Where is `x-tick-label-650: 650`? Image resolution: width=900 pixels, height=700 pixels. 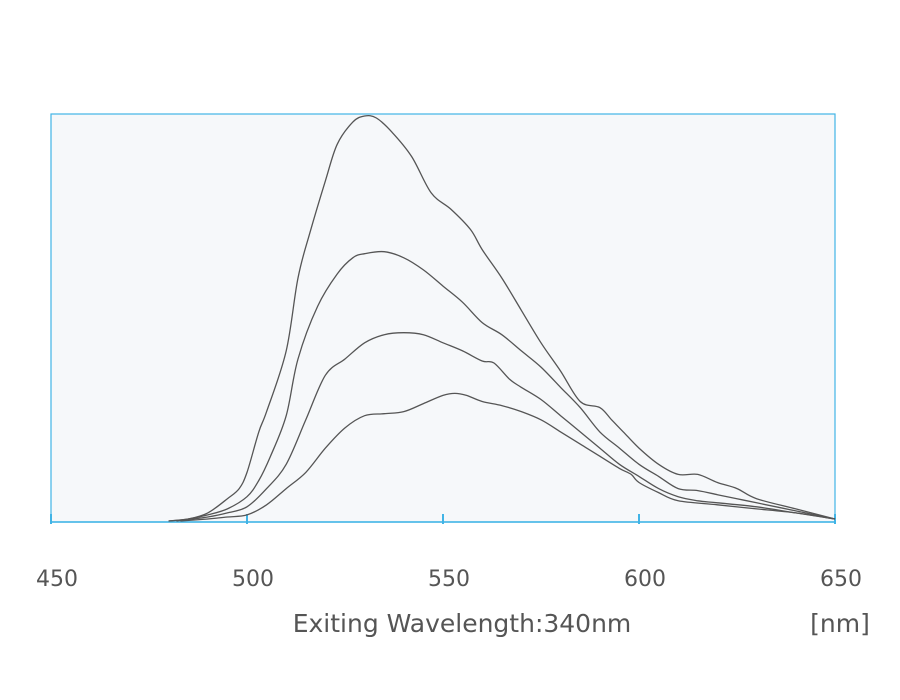
x-tick-label-650: 650 is located at coordinates (841, 579).